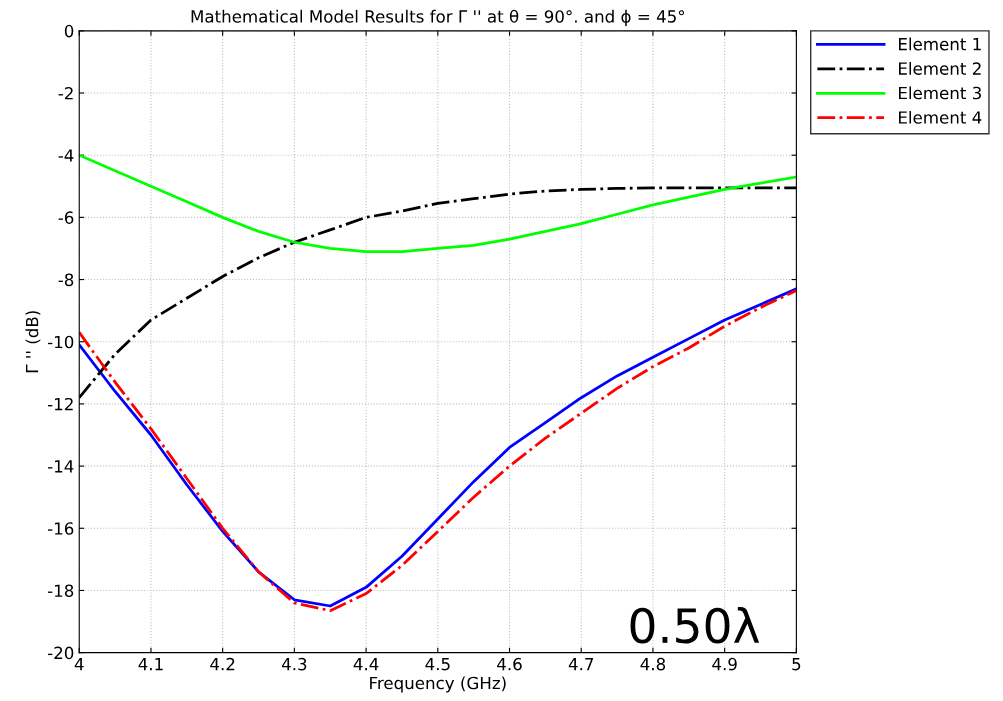 This screenshot has height=701, width=1003. Describe the element at coordinates (222, 664) in the screenshot. I see `x-tick-label: 4.2` at that location.